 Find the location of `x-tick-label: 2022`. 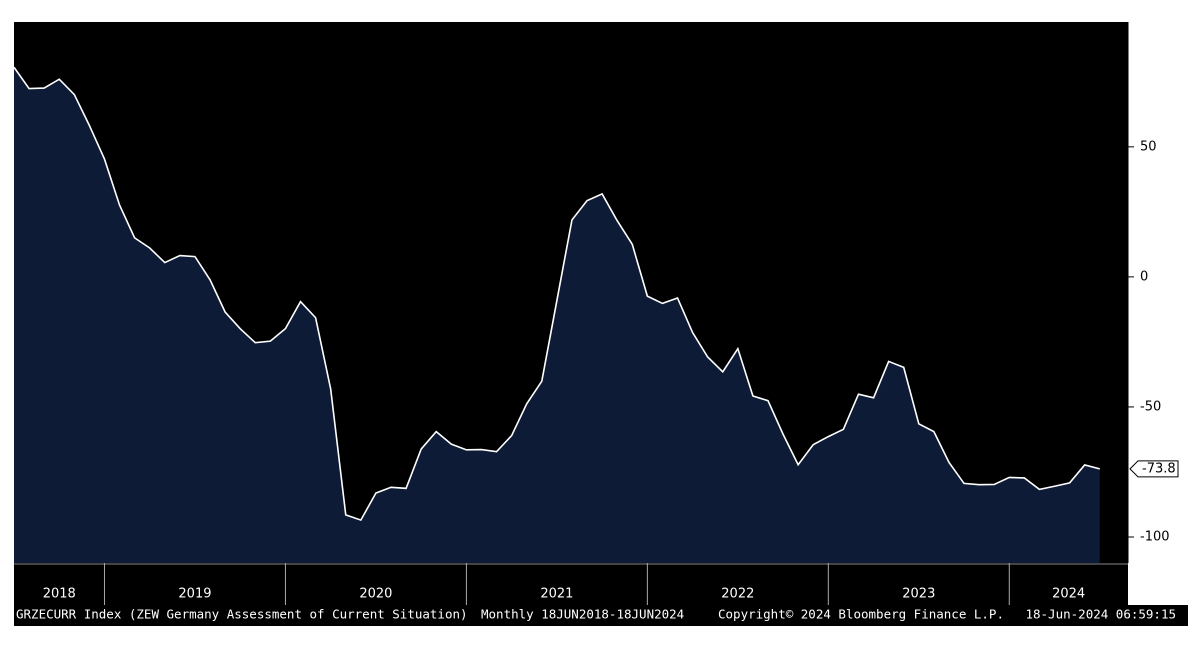

x-tick-label: 2022 is located at coordinates (737, 594).